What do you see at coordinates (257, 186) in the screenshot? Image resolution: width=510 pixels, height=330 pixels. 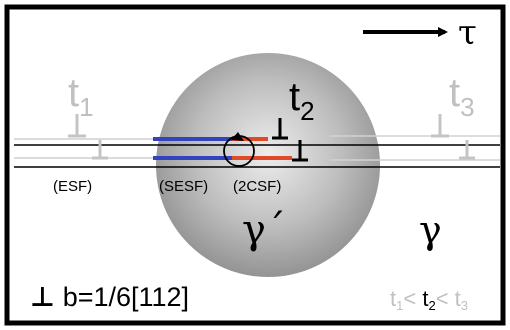 I see `2csf-label: (2CSF)` at bounding box center [257, 186].